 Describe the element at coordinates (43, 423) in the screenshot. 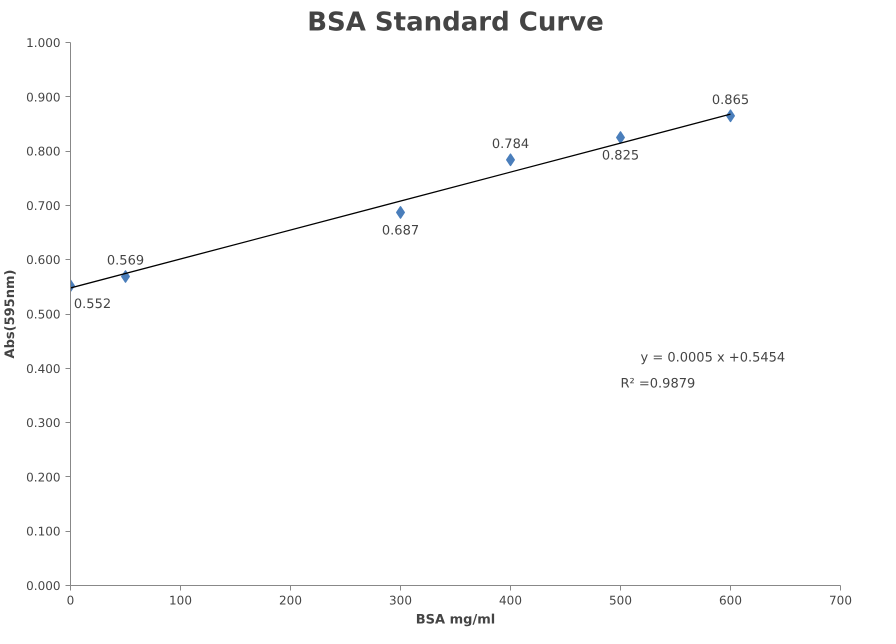

I see `y-tick-label: 0.300` at that location.